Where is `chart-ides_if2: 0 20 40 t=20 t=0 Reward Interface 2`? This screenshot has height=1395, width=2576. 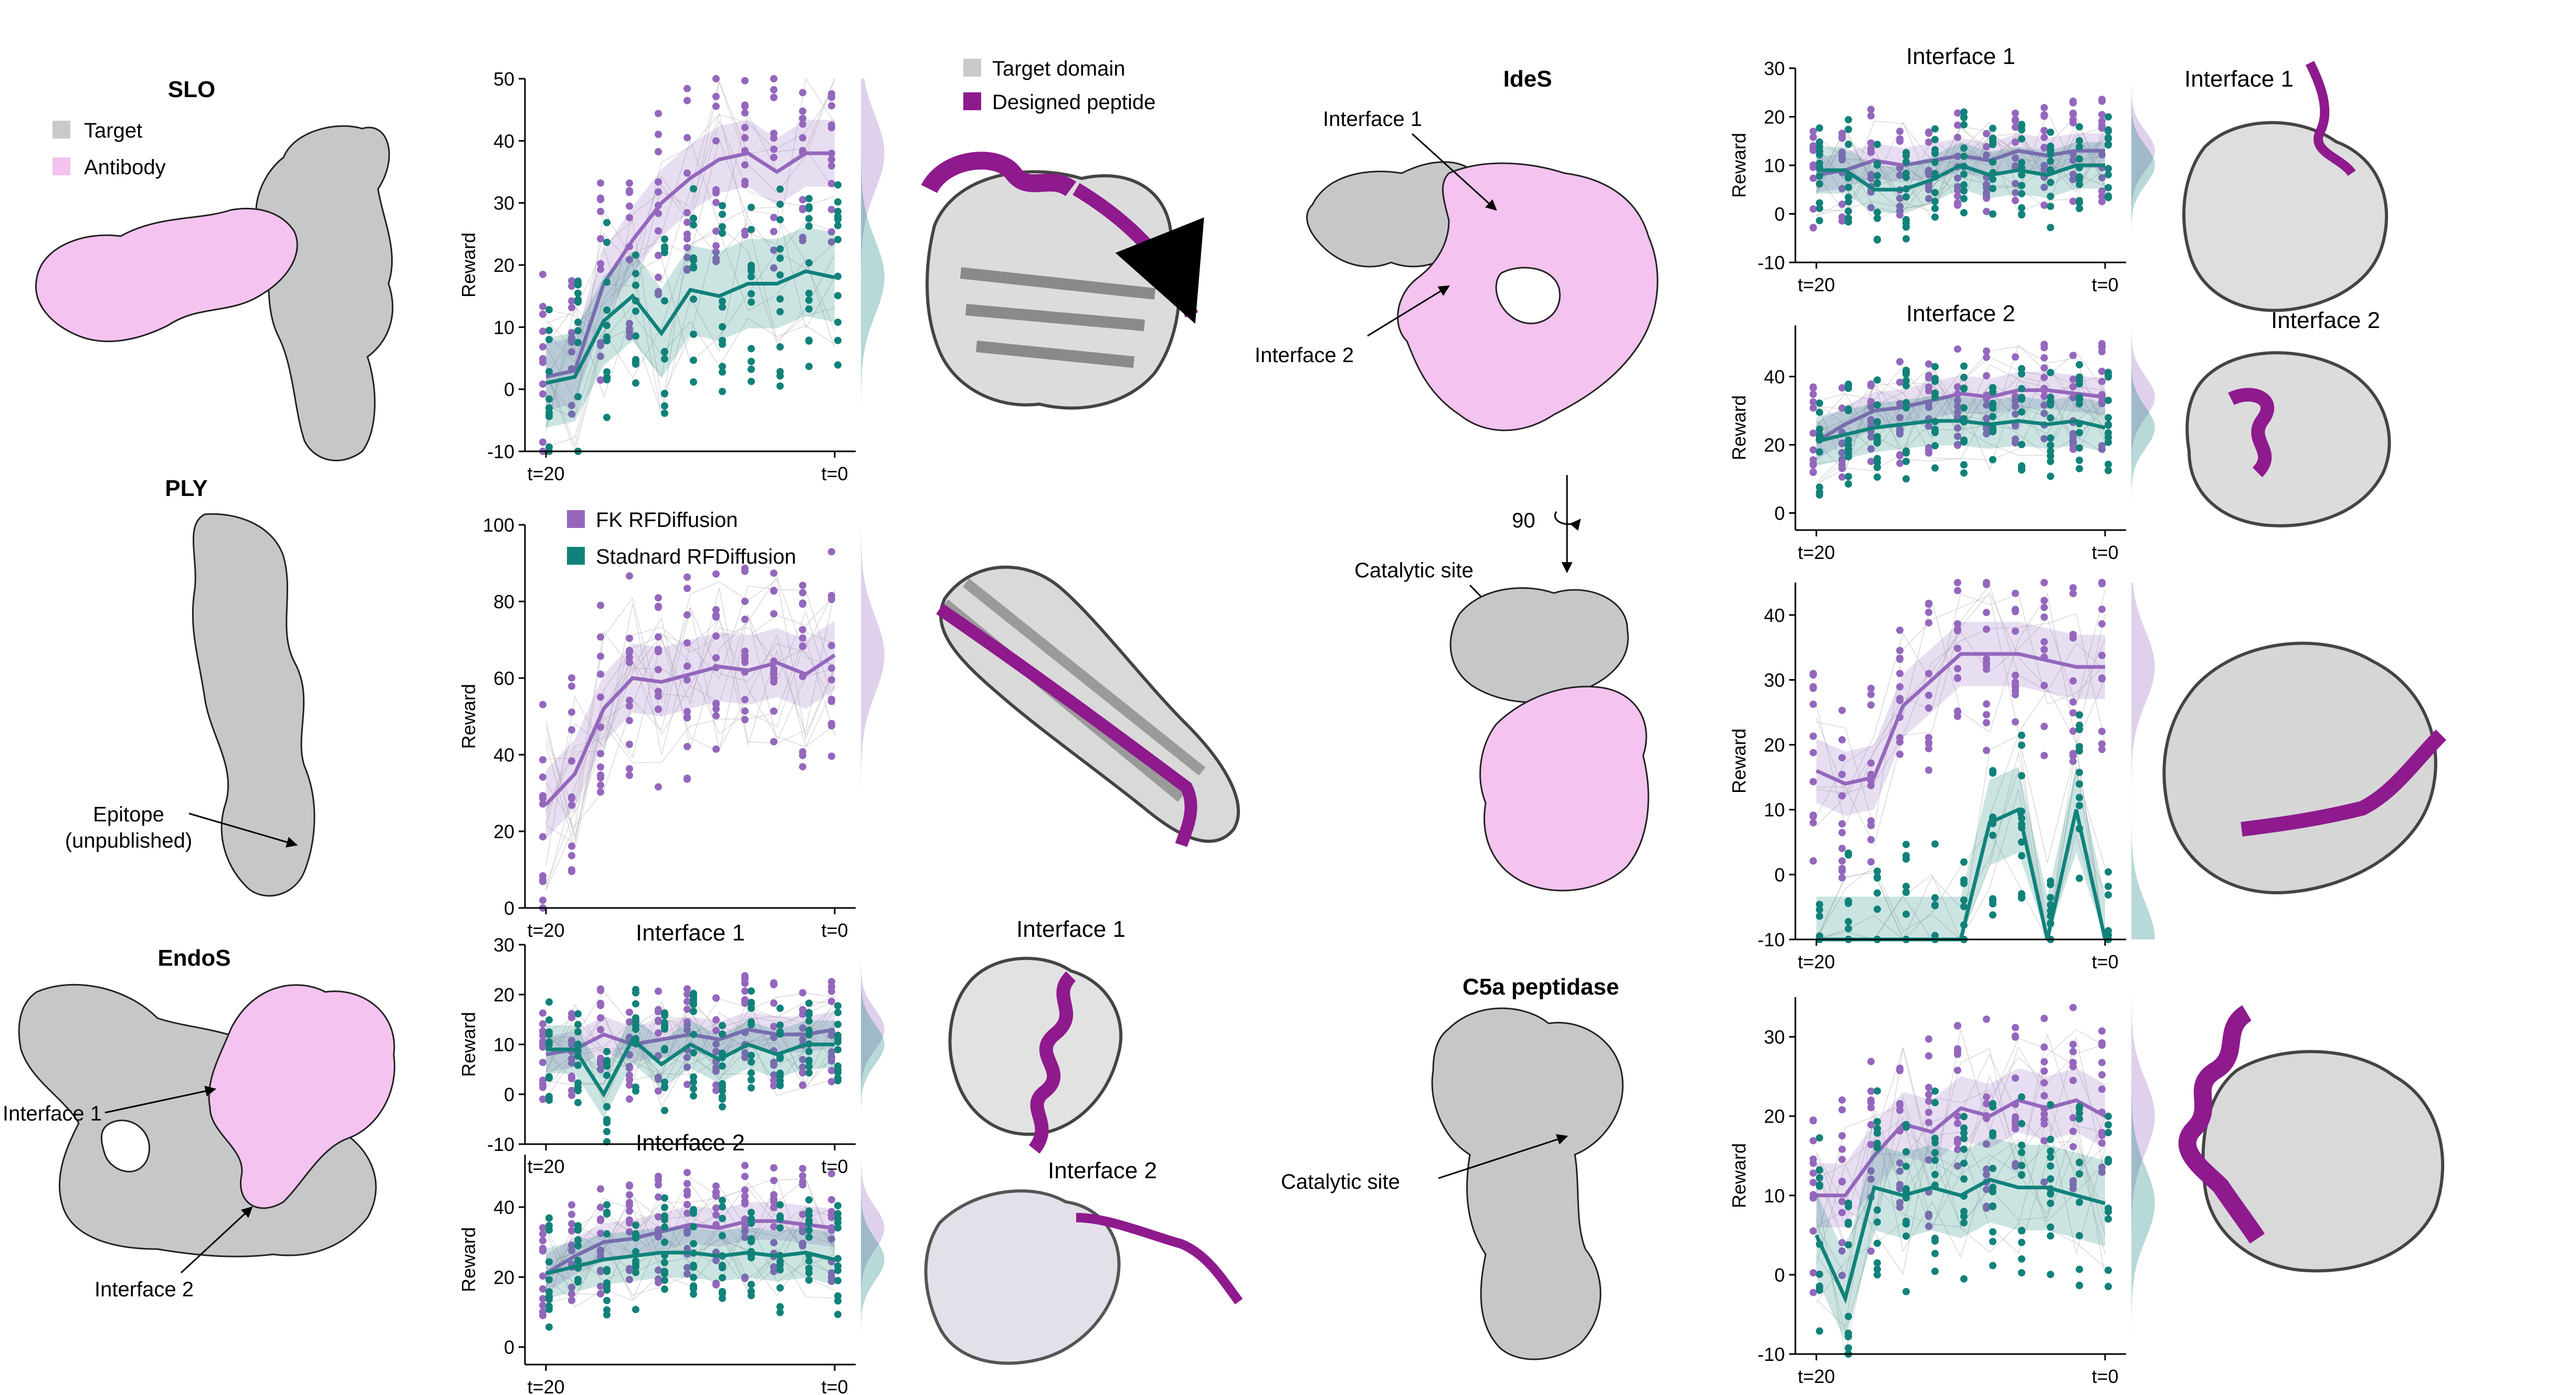
chart-ides_if2: 0 20 40 t=20 t=0 Reward Interface 2 is located at coordinates (1941, 432).